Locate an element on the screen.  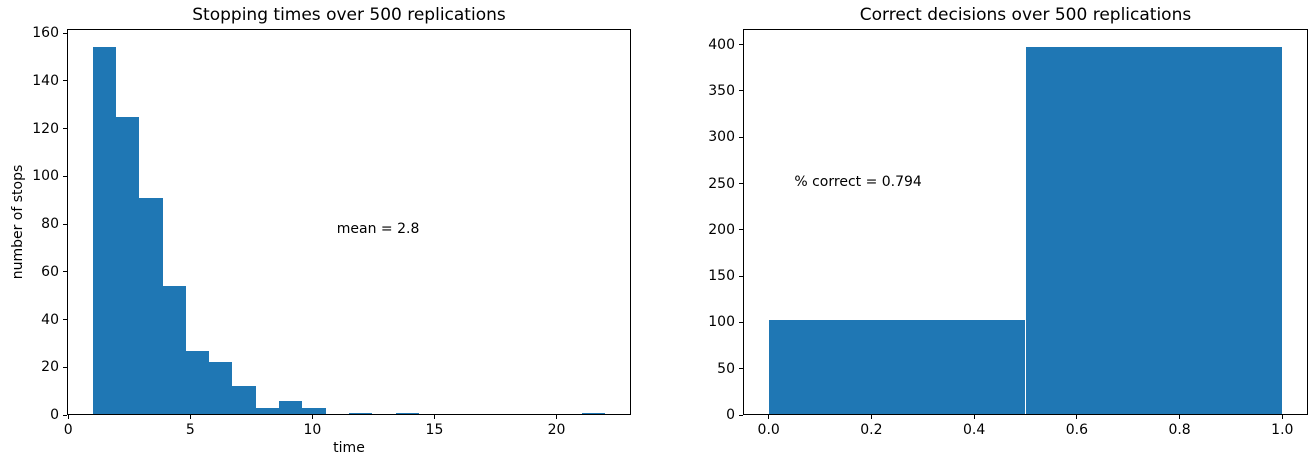
x-tick-label: 10 is located at coordinates (312, 430).